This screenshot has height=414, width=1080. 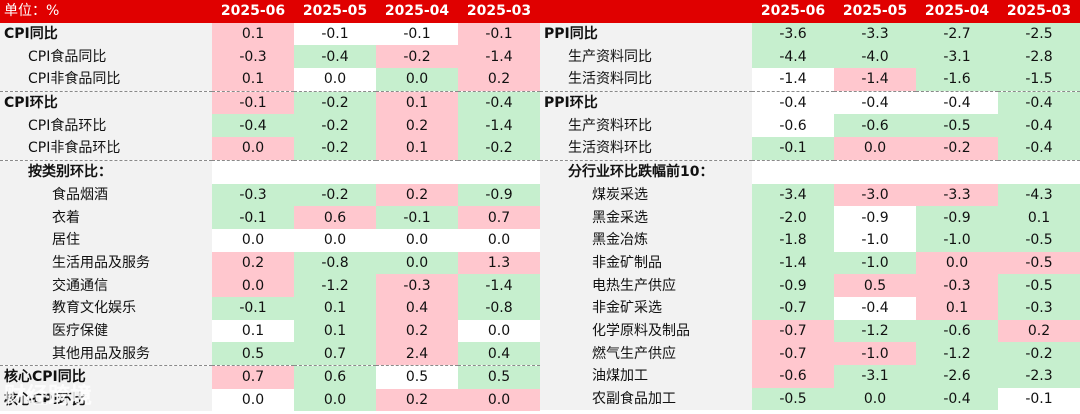 What do you see at coordinates (1039, 195) in the screenshot?
I see `value-cell: -4.3` at bounding box center [1039, 195].